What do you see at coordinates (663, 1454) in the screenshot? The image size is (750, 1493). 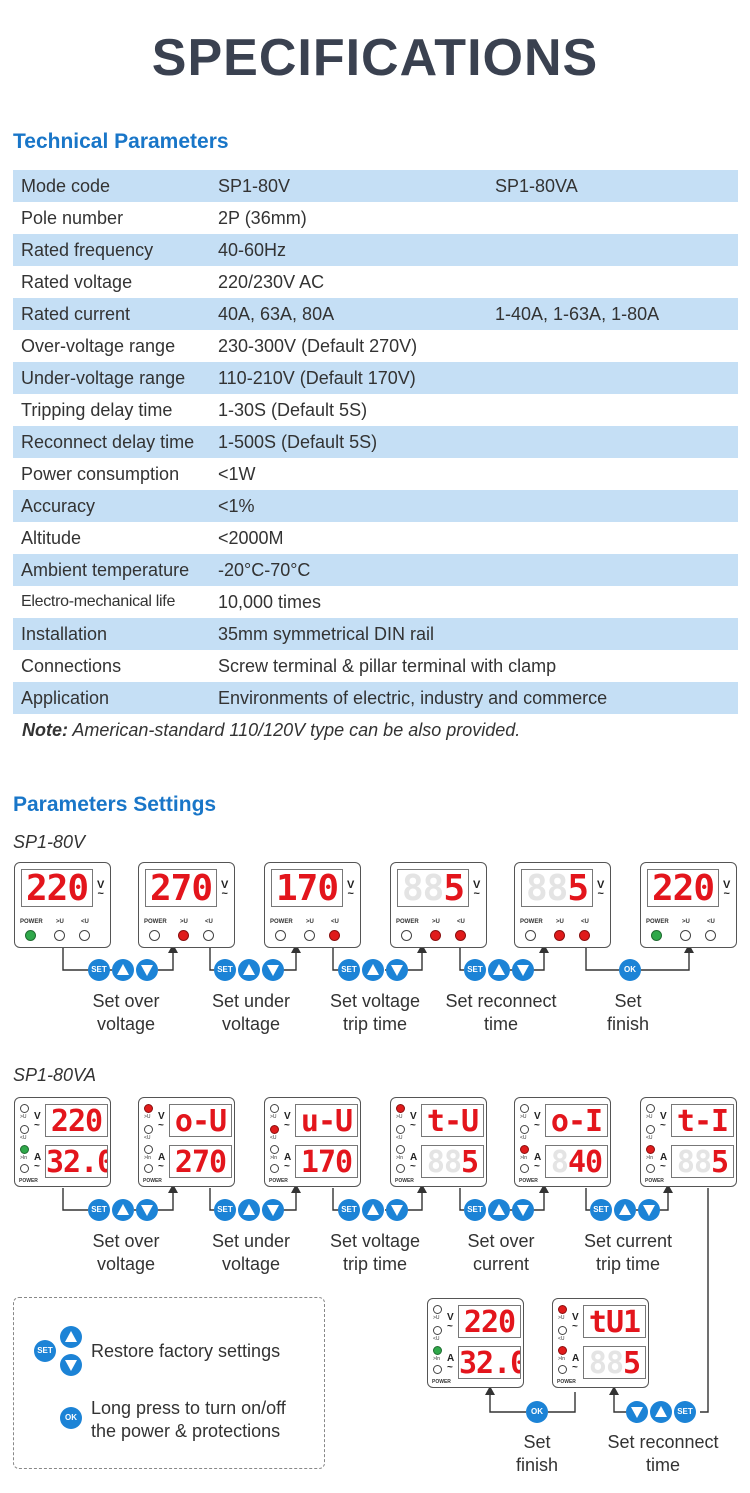 I see `step-caption: Set reconnect time` at bounding box center [663, 1454].